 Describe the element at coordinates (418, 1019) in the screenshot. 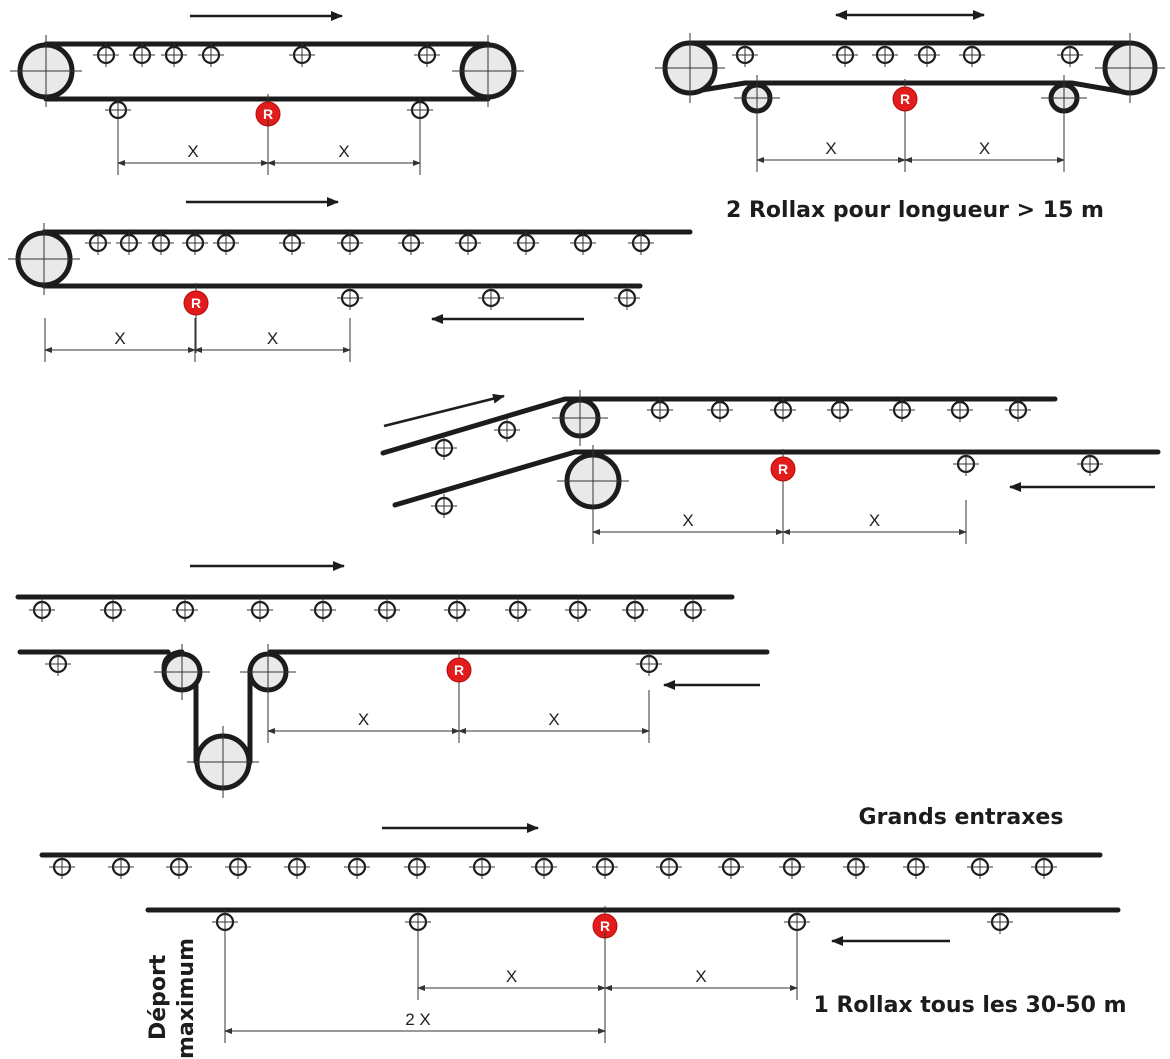

I see `dimension-2x: 2 X` at that location.